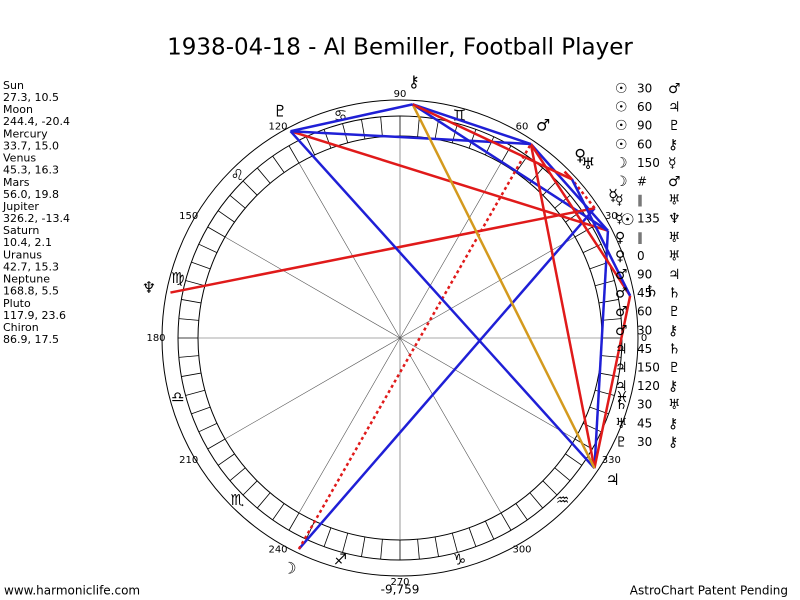 Image resolution: width=800 pixels, height=600 pixels. I want to click on aspect-planet: ⚷, so click(673, 424).